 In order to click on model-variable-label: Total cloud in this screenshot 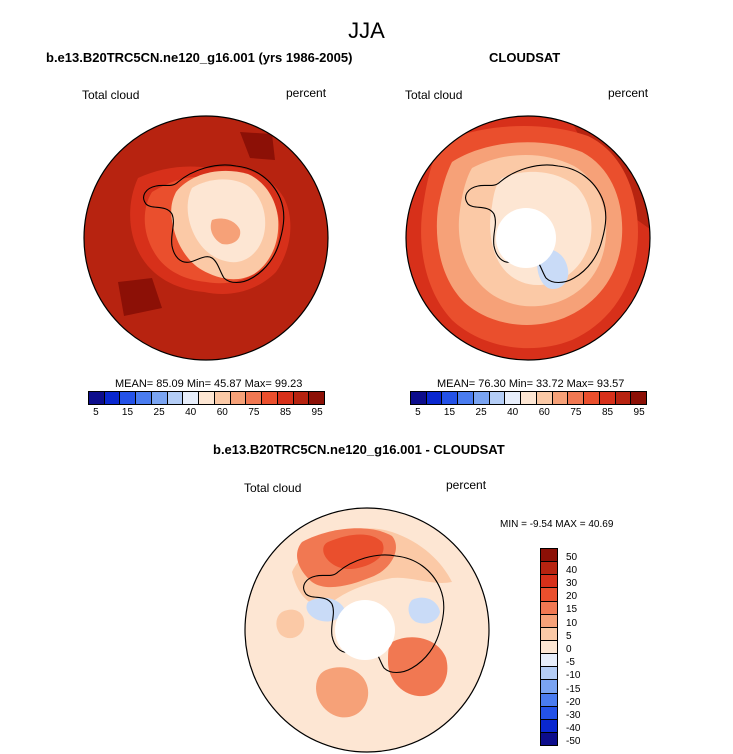, I will do `click(111, 95)`.